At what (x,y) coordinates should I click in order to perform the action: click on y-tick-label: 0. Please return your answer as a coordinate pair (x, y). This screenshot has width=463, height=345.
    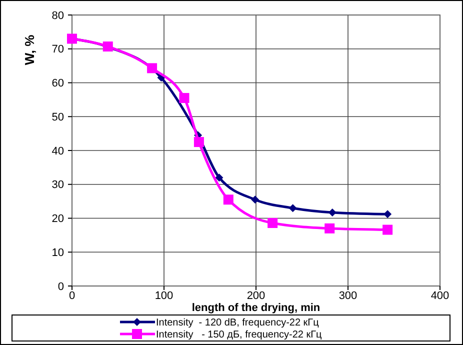
    Looking at the image, I should click on (61, 286).